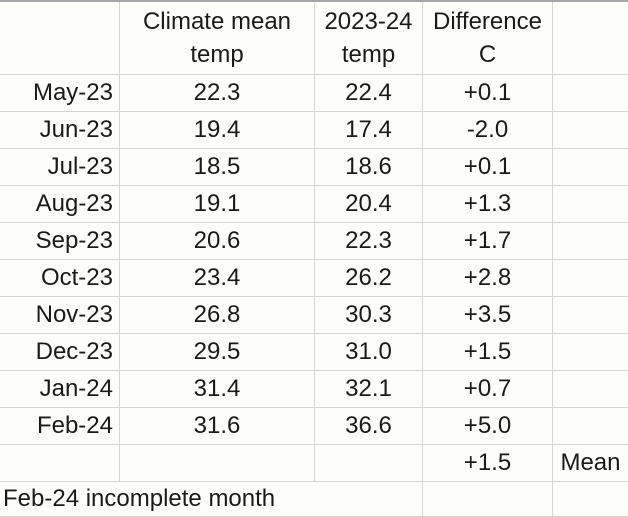 This screenshot has height=517, width=628. Describe the element at coordinates (60, 278) in the screenshot. I see `month-cell: Oct-23` at that location.